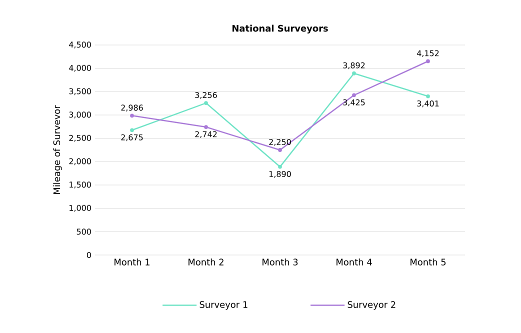  What do you see at coordinates (224, 305) in the screenshot?
I see `legend-label: Surveyor 1` at bounding box center [224, 305].